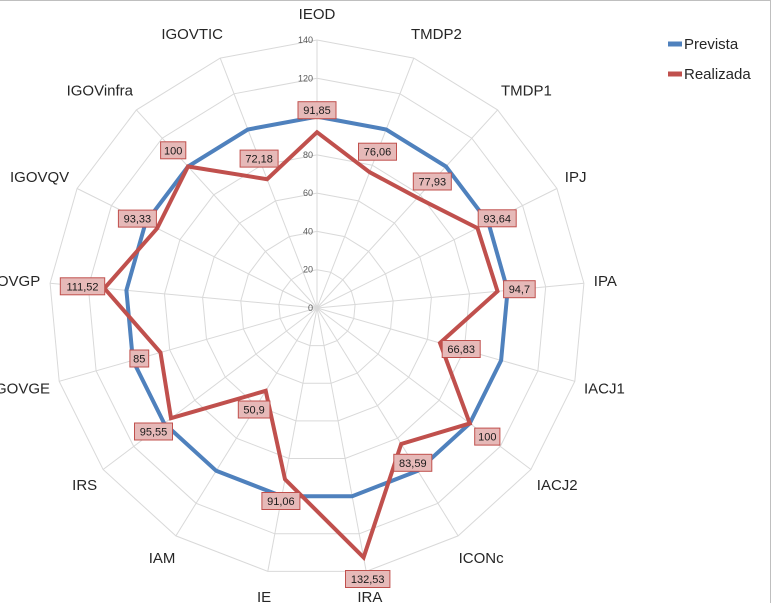 Image resolution: width=772 pixels, height=604 pixels. I want to click on category-label: IGOVTIC, so click(192, 34).